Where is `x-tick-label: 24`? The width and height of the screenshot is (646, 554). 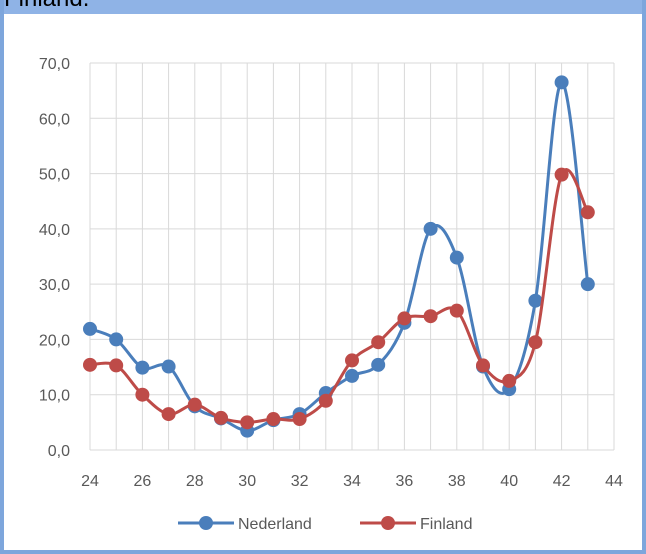 x-tick-label: 24 is located at coordinates (90, 481).